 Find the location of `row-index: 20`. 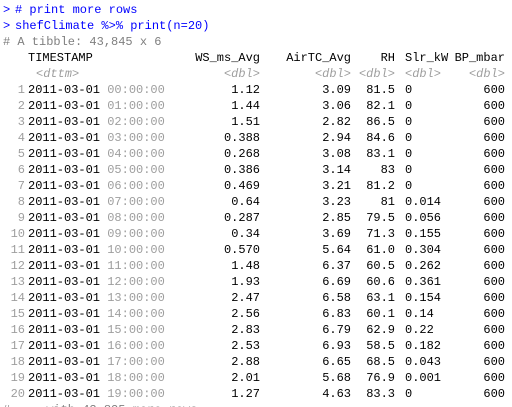

row-index: 20 is located at coordinates (17, 394).